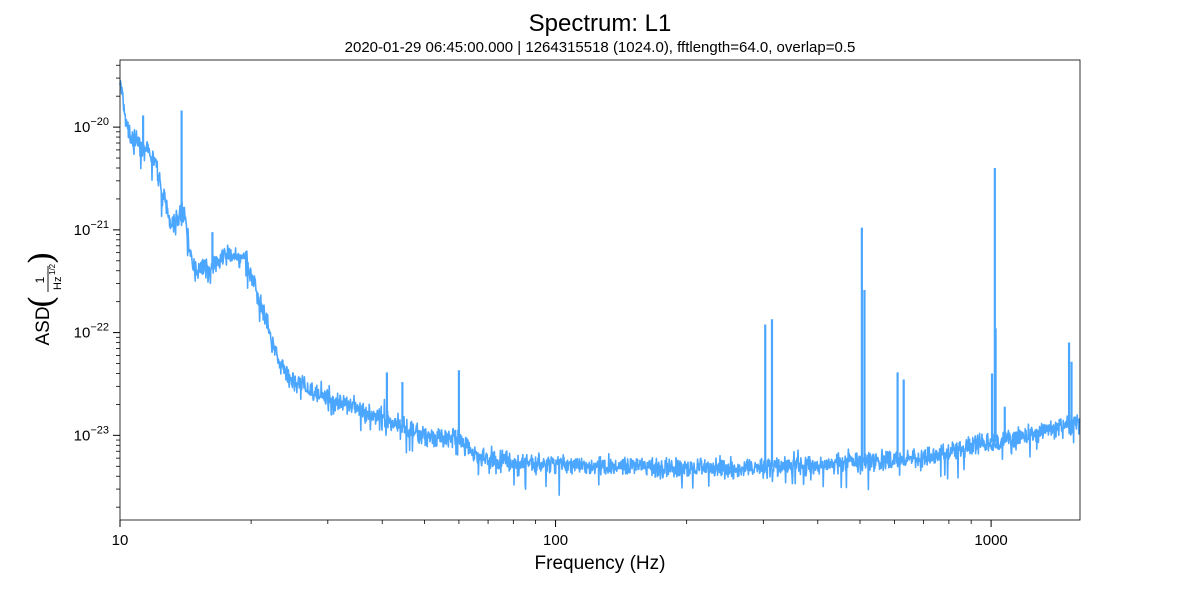 This screenshot has width=1200, height=600. I want to click on x-tick-label: 100, so click(555, 540).